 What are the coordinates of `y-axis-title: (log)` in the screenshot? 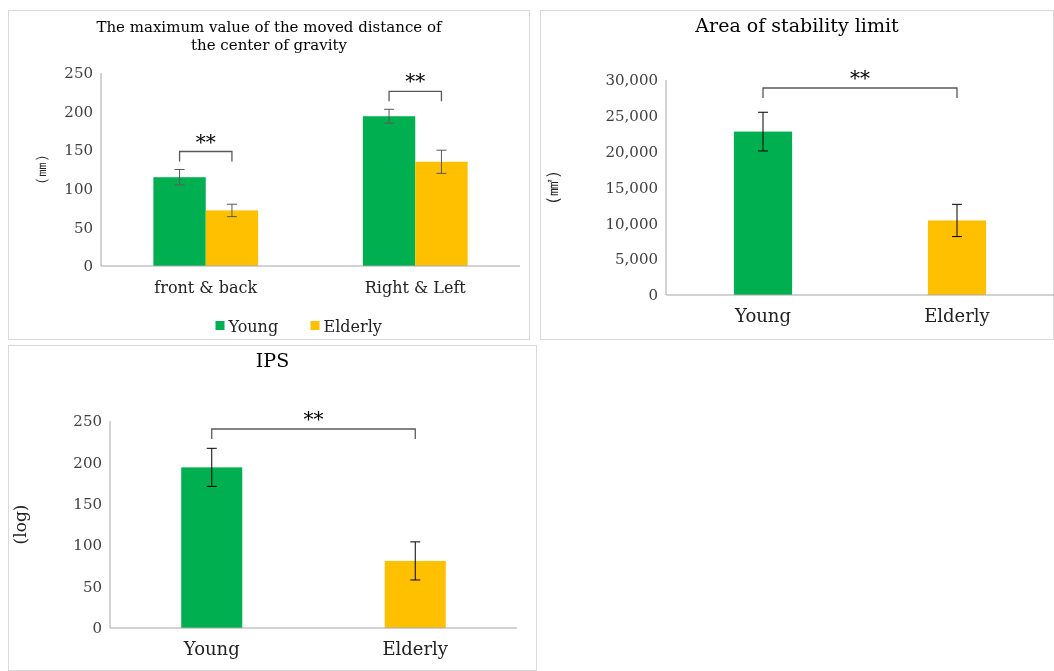 It's located at (20, 524).